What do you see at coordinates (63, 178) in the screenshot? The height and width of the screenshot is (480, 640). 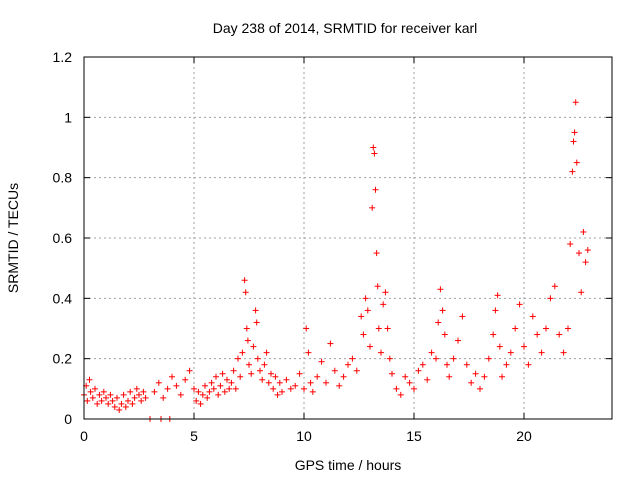 I see `y-tick-label: 0.8` at bounding box center [63, 178].